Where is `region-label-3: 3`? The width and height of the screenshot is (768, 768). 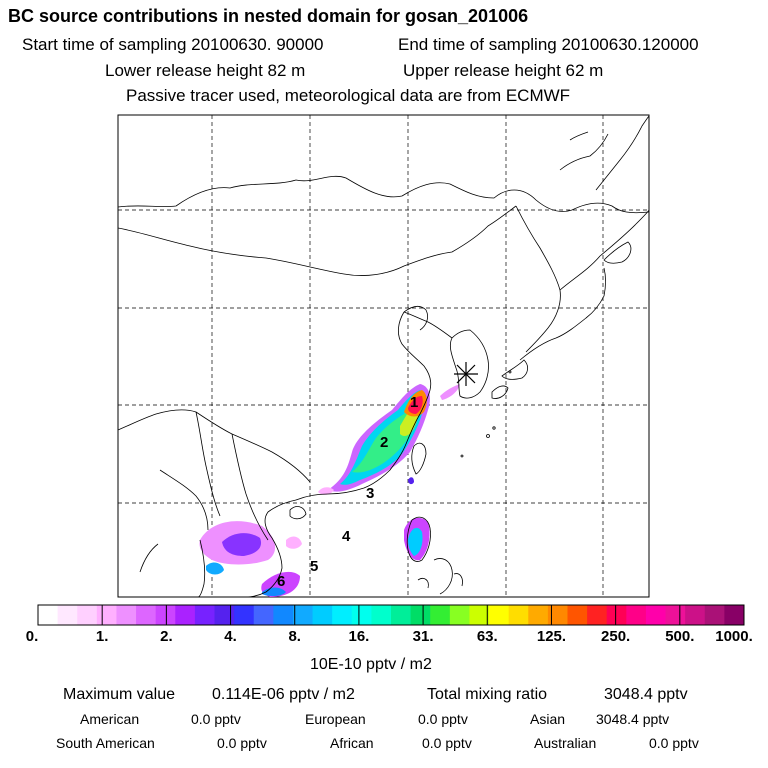
region-label-3: 3 is located at coordinates (370, 493).